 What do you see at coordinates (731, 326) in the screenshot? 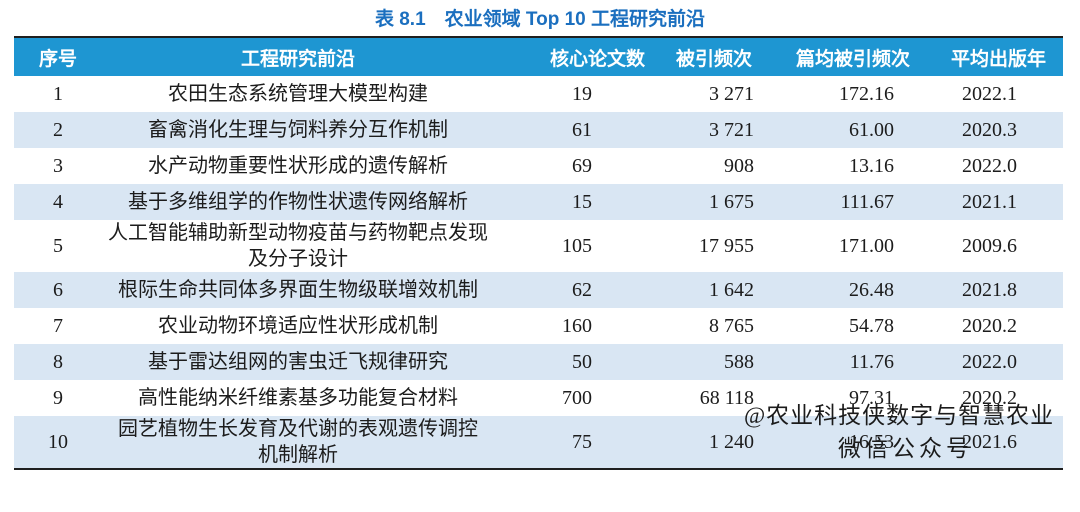
I see `citations-cell: 8 765` at bounding box center [731, 326].